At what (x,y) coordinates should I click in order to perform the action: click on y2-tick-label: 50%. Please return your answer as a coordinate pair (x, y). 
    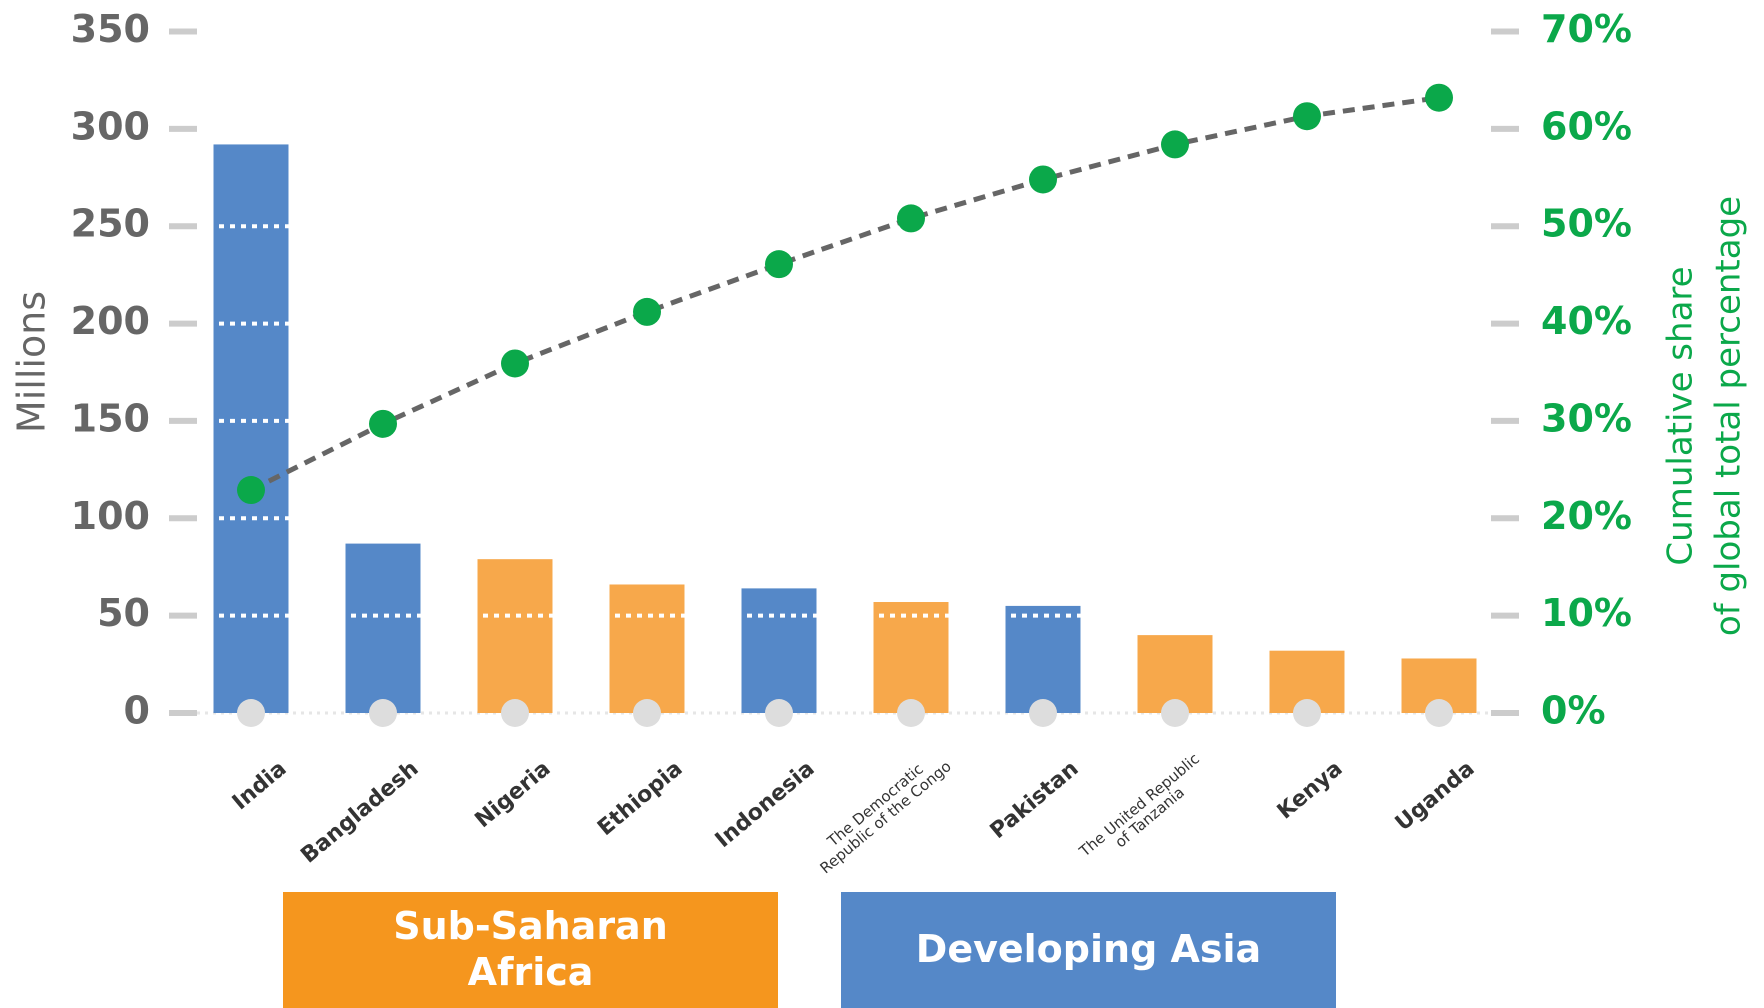
    Looking at the image, I should click on (1586, 224).